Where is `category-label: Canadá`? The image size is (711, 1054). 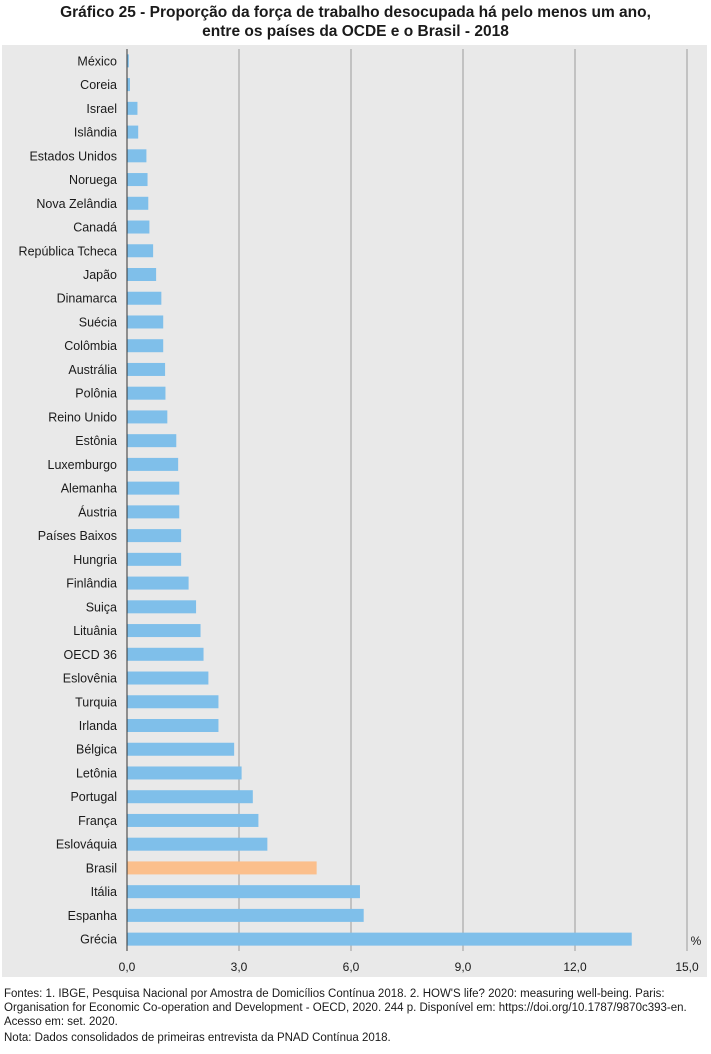 category-label: Canadá is located at coordinates (95, 228).